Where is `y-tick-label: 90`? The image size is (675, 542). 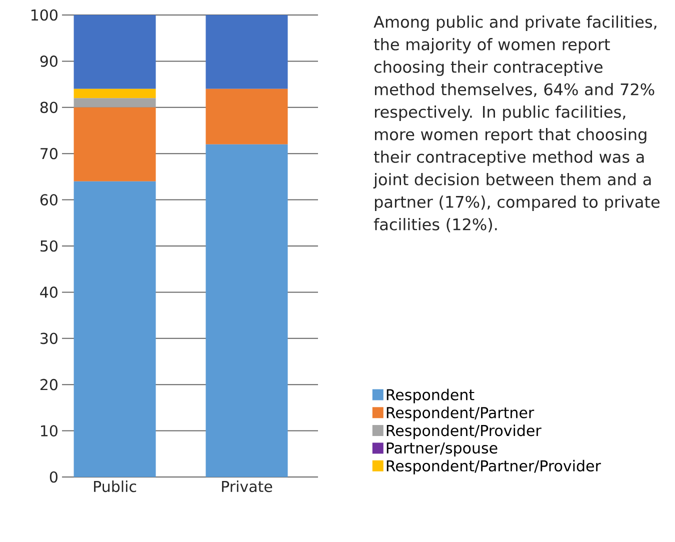 y-tick-label: 90 is located at coordinates (49, 61).